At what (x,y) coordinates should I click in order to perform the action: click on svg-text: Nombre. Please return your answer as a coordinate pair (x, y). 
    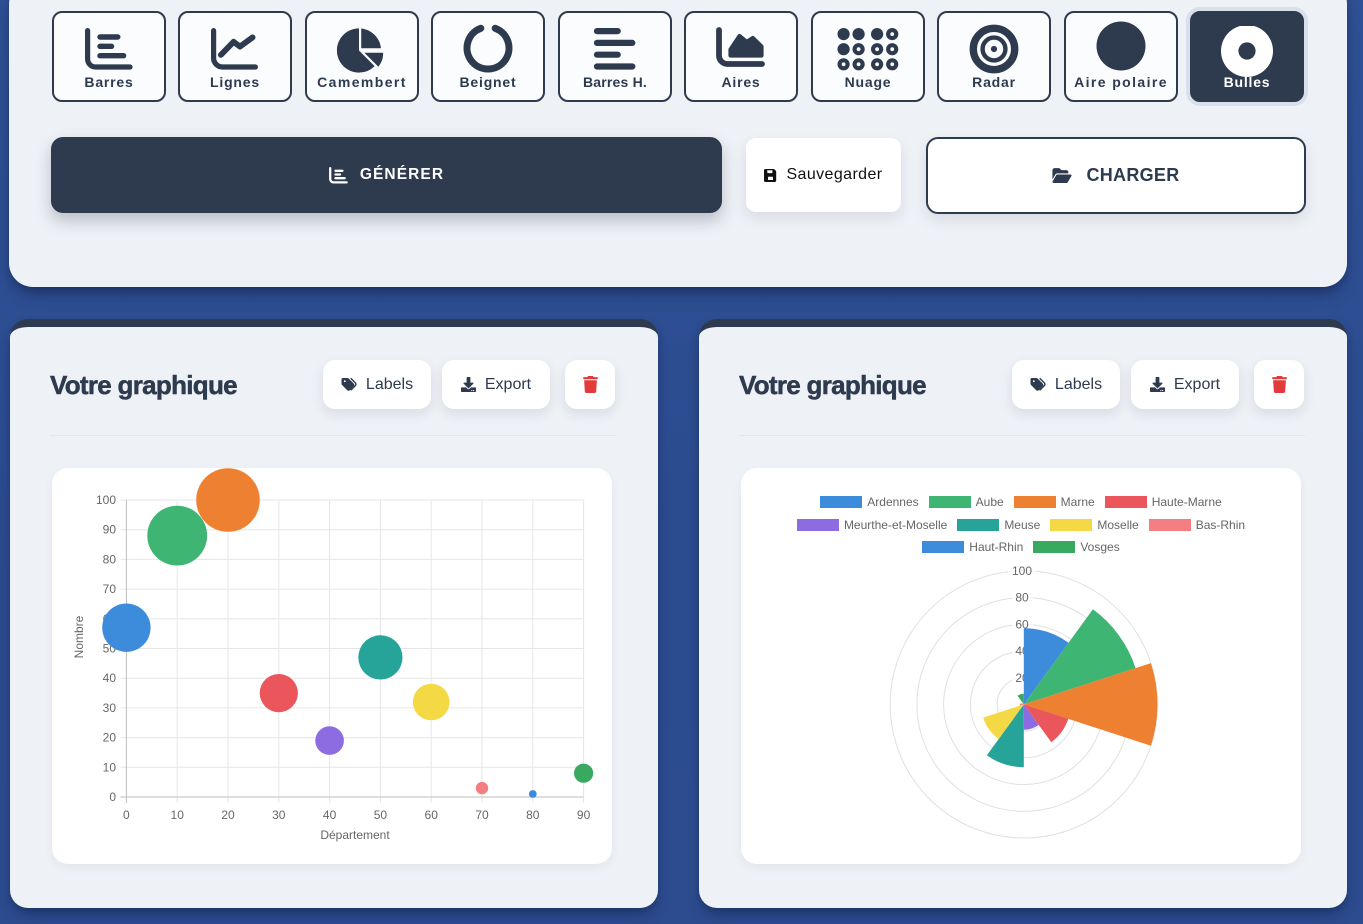
    Looking at the image, I should click on (79, 636).